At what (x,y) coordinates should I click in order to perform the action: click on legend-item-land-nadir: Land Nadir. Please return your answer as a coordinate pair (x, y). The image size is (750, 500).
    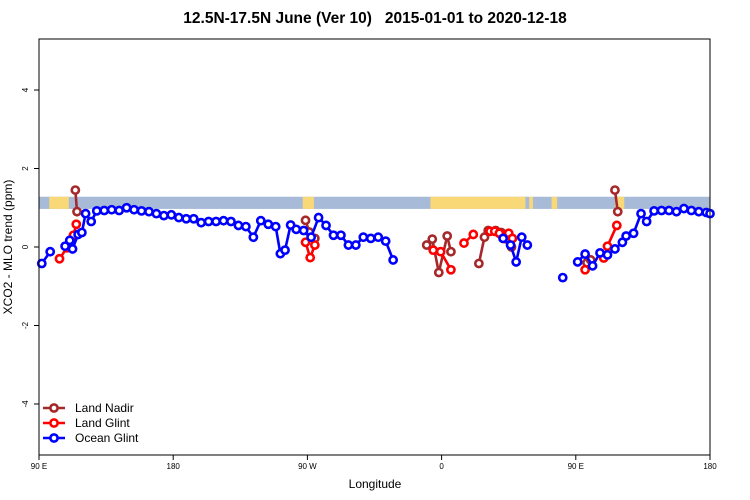
    Looking at the image, I should click on (88, 408).